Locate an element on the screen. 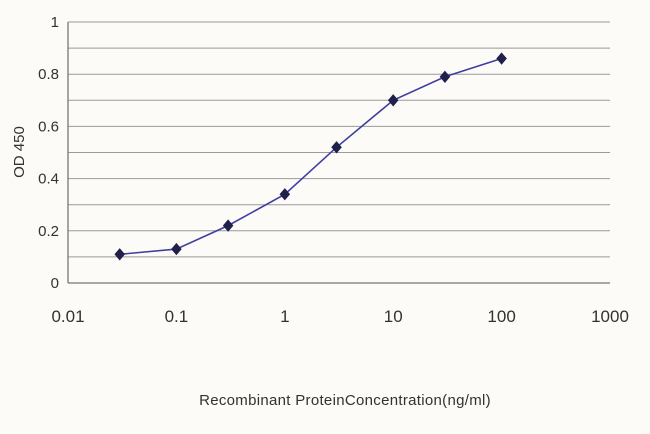  y-tick-label: 1 is located at coordinates (55, 22).